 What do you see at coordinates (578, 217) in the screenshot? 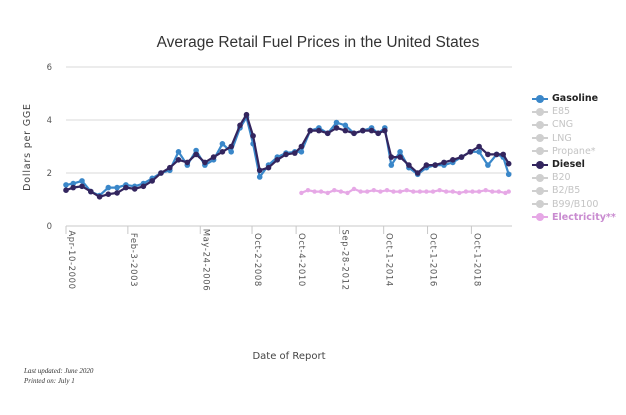
I see `legend-item-electricity: Electricity**` at bounding box center [578, 217].